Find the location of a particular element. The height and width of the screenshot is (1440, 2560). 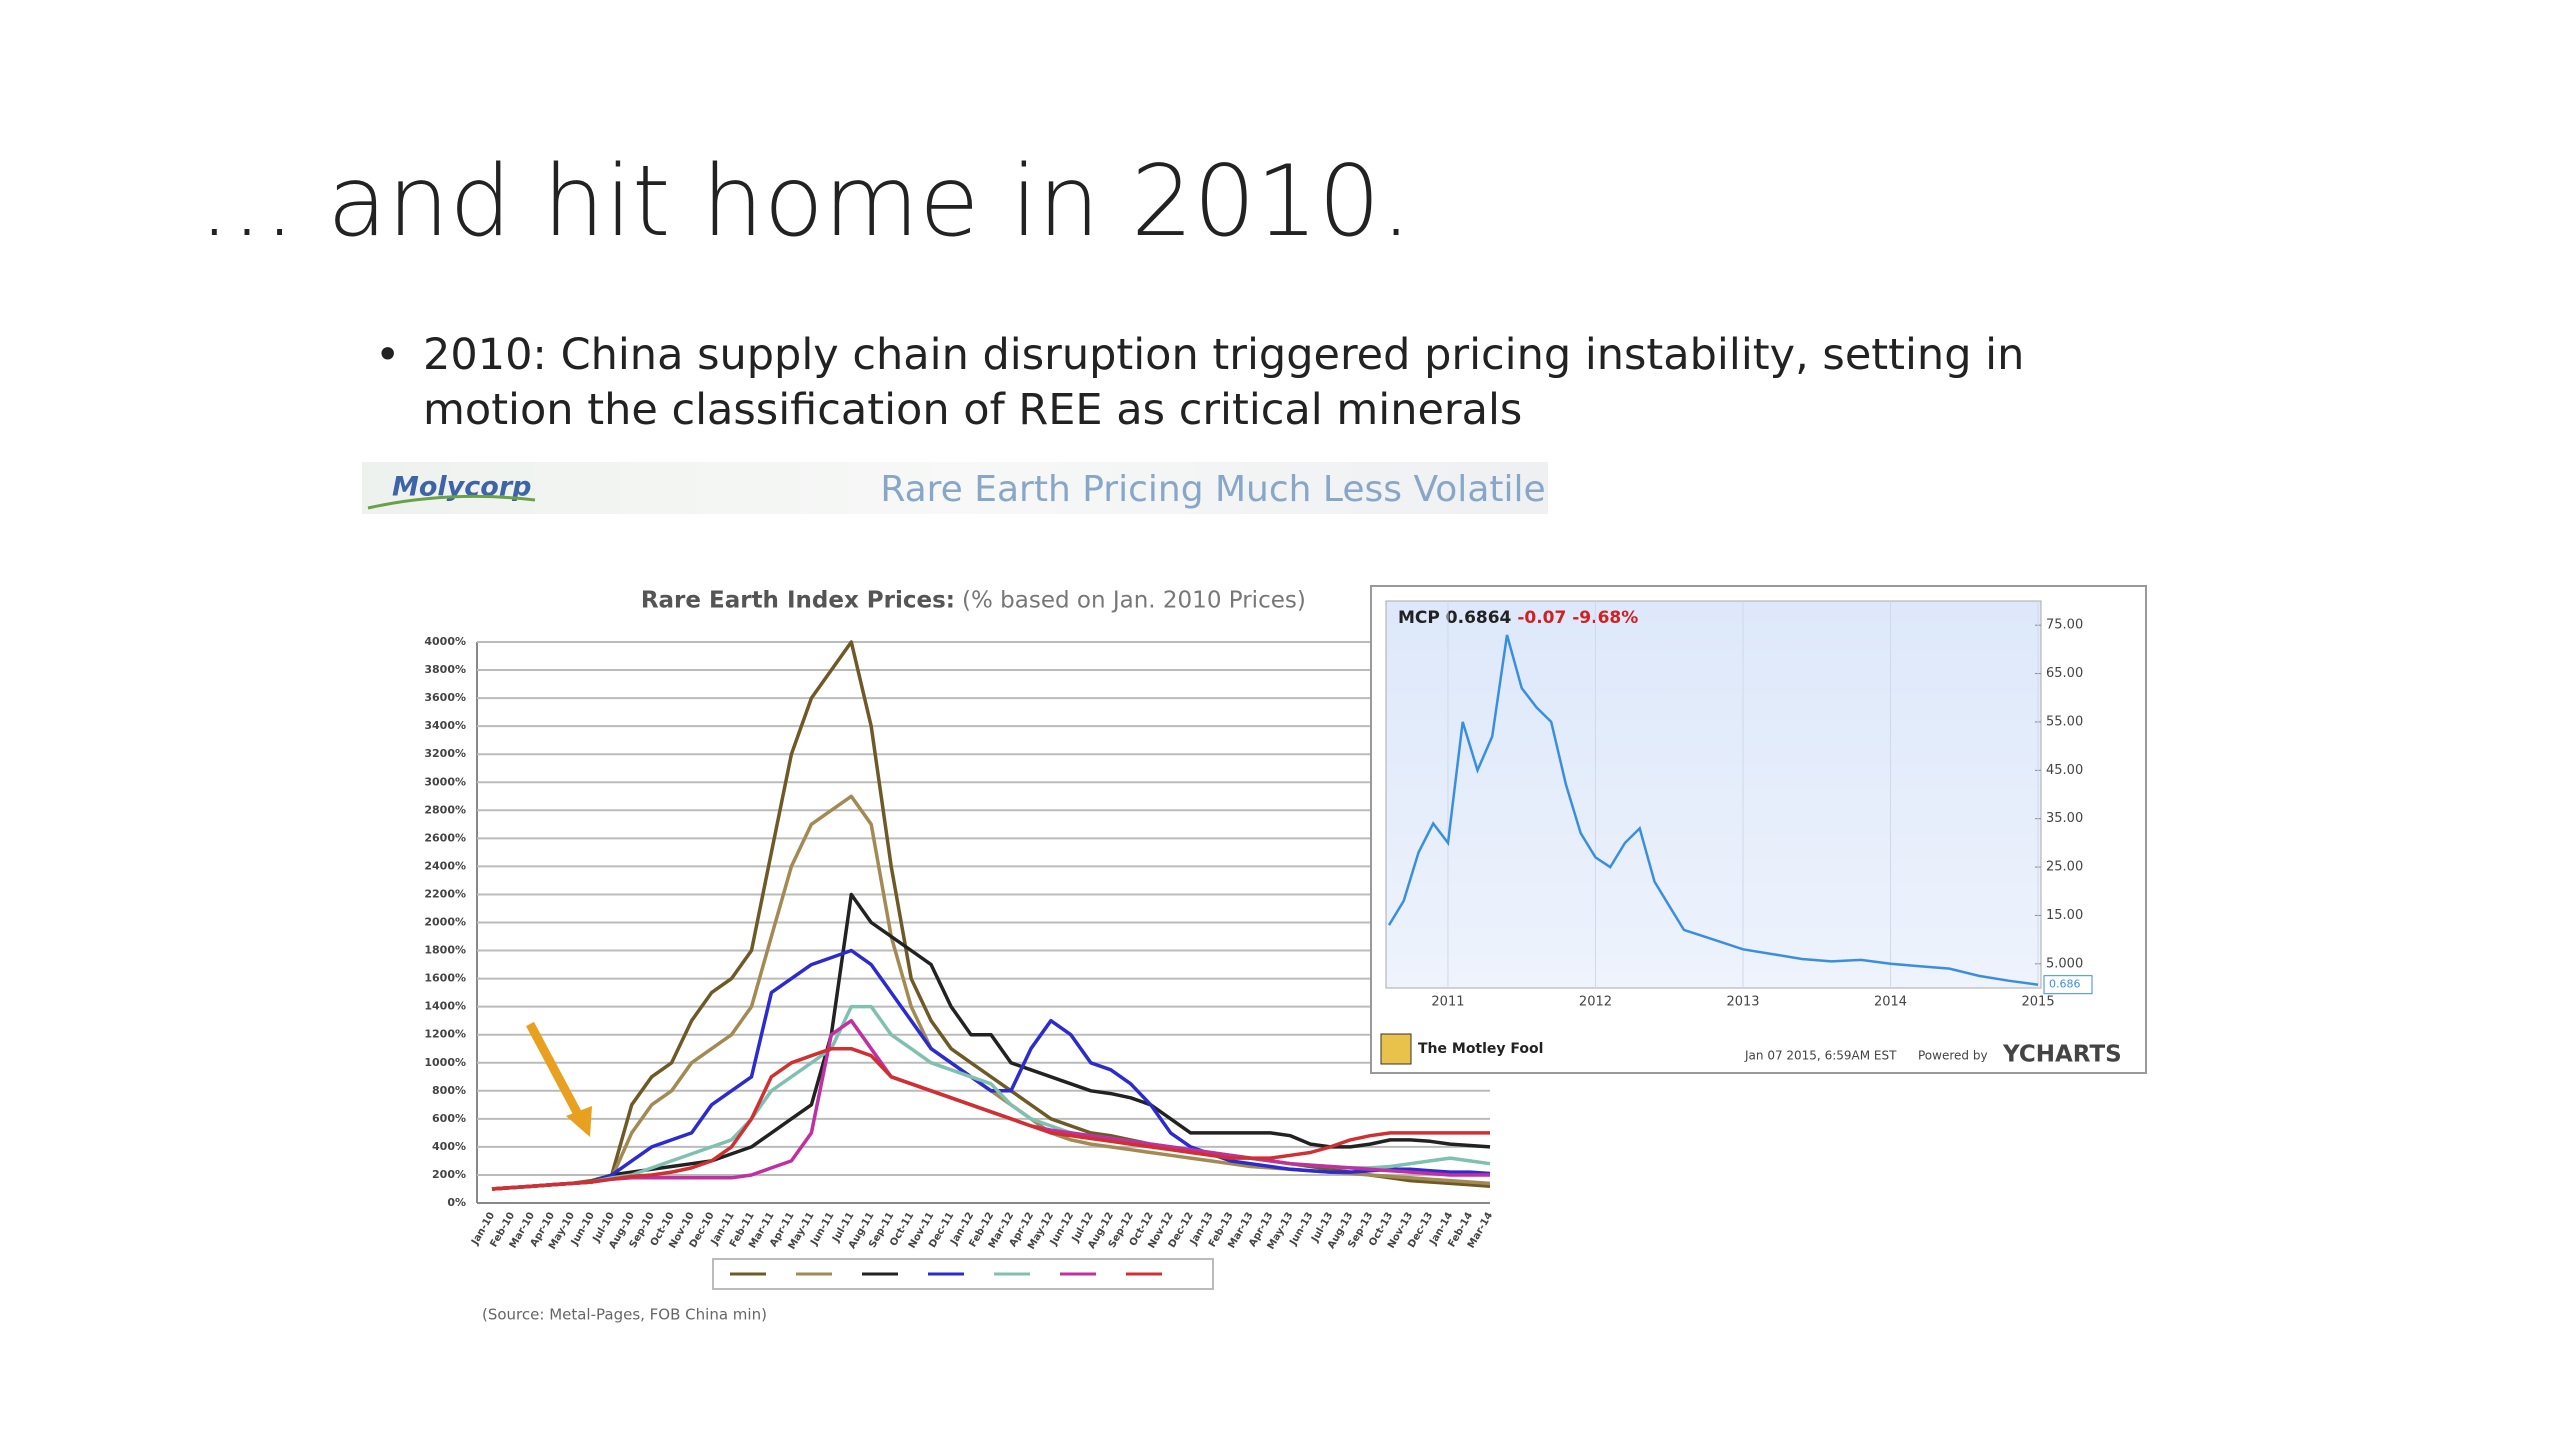

chart-title: Rare Earth Index Prices: is located at coordinates (798, 601).